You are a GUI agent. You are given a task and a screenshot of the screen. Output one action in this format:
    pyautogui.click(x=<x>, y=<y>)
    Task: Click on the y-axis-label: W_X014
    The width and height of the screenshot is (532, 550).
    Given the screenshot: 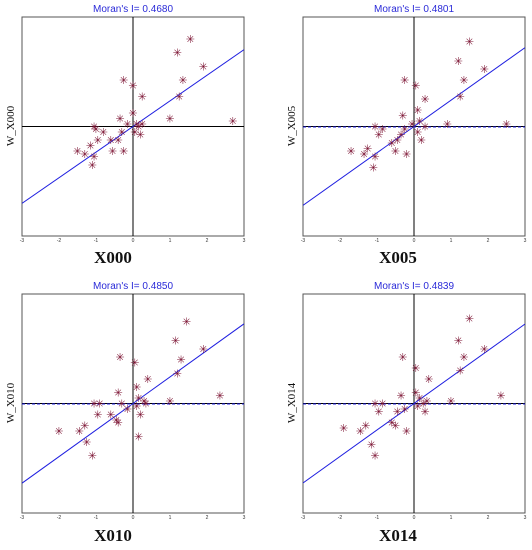 What is the action you would take?
    pyautogui.click(x=292, y=402)
    